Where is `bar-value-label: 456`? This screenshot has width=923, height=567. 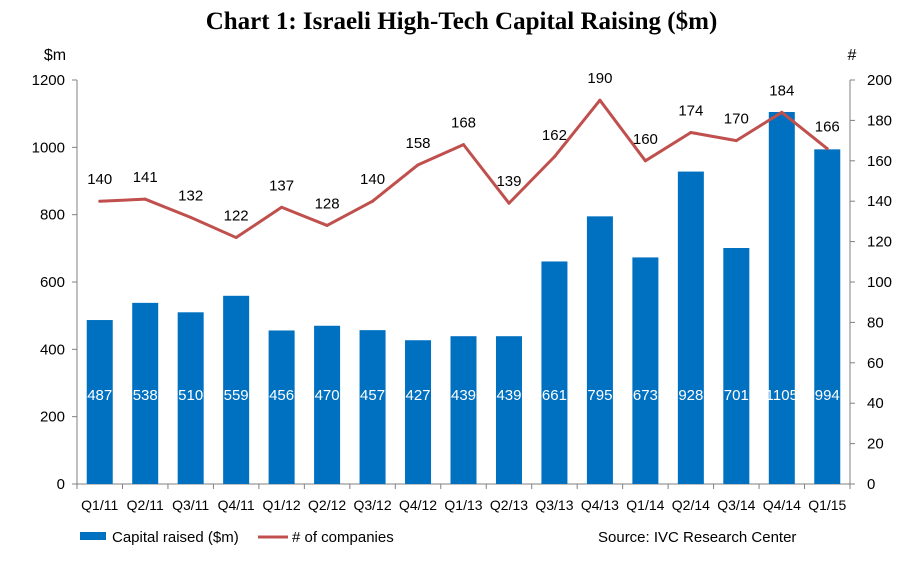
bar-value-label: 456 is located at coordinates (281, 395).